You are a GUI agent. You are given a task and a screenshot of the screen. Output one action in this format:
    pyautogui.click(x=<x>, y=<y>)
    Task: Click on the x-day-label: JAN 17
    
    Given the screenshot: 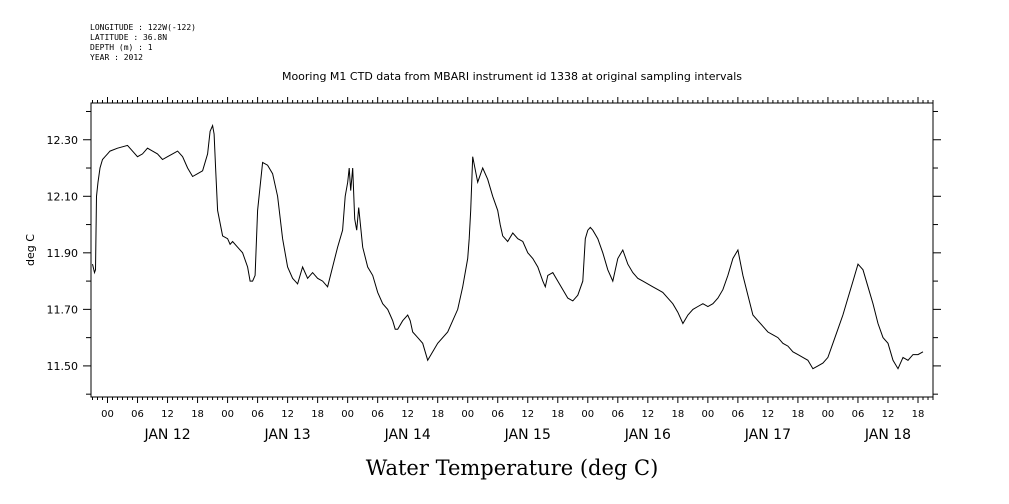 What is the action you would take?
    pyautogui.click(x=767, y=435)
    